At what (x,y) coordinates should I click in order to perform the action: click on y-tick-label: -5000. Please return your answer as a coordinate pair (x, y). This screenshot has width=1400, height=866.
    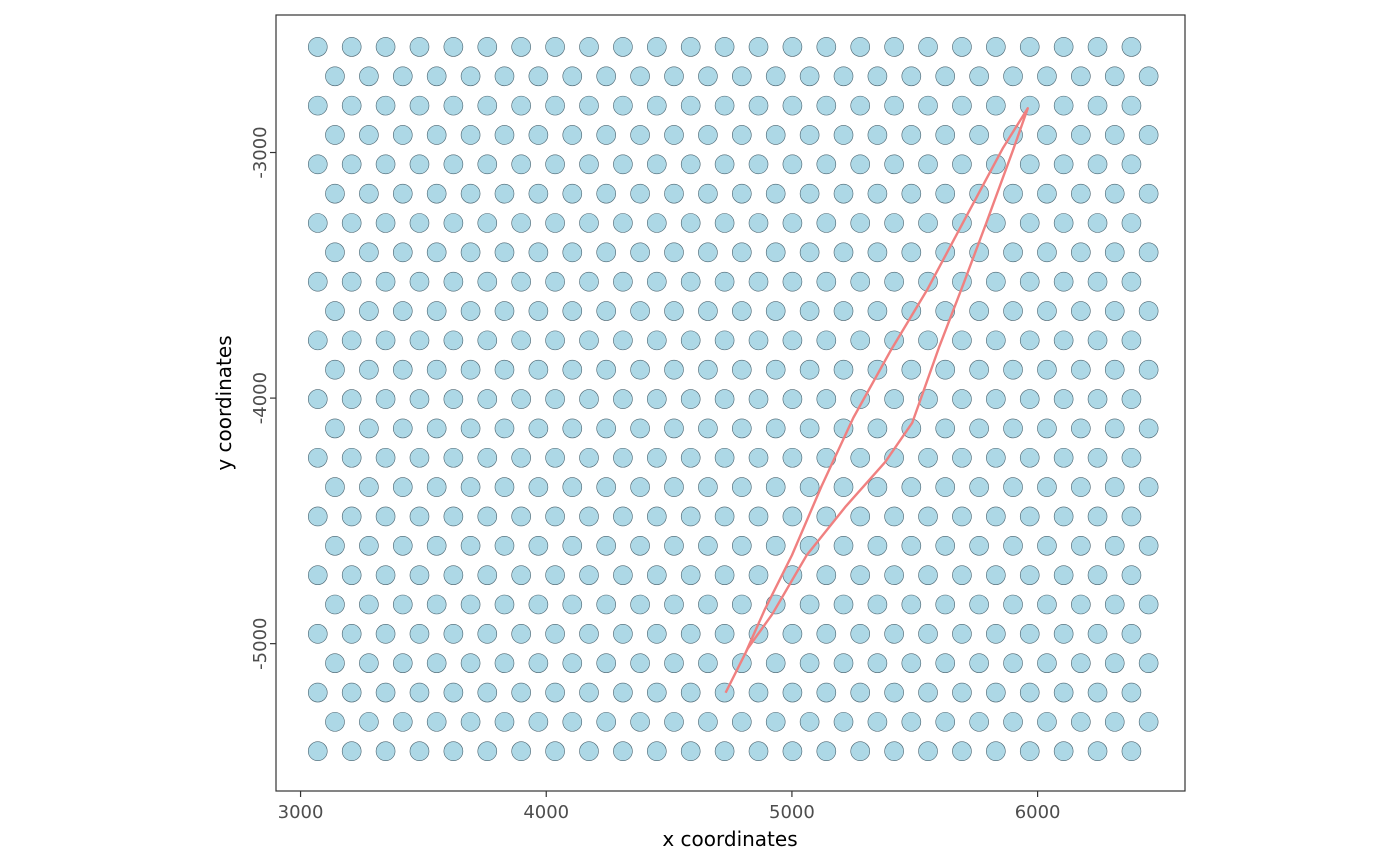
    Looking at the image, I should click on (260, 644).